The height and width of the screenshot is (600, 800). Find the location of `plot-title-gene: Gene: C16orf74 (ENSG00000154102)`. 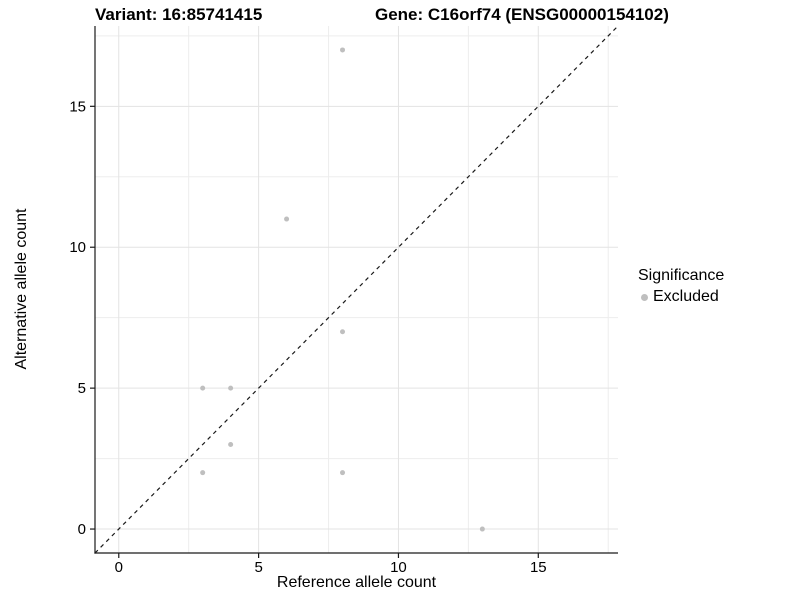

plot-title-gene: Gene: C16orf74 (ENSG00000154102) is located at coordinates (522, 14).